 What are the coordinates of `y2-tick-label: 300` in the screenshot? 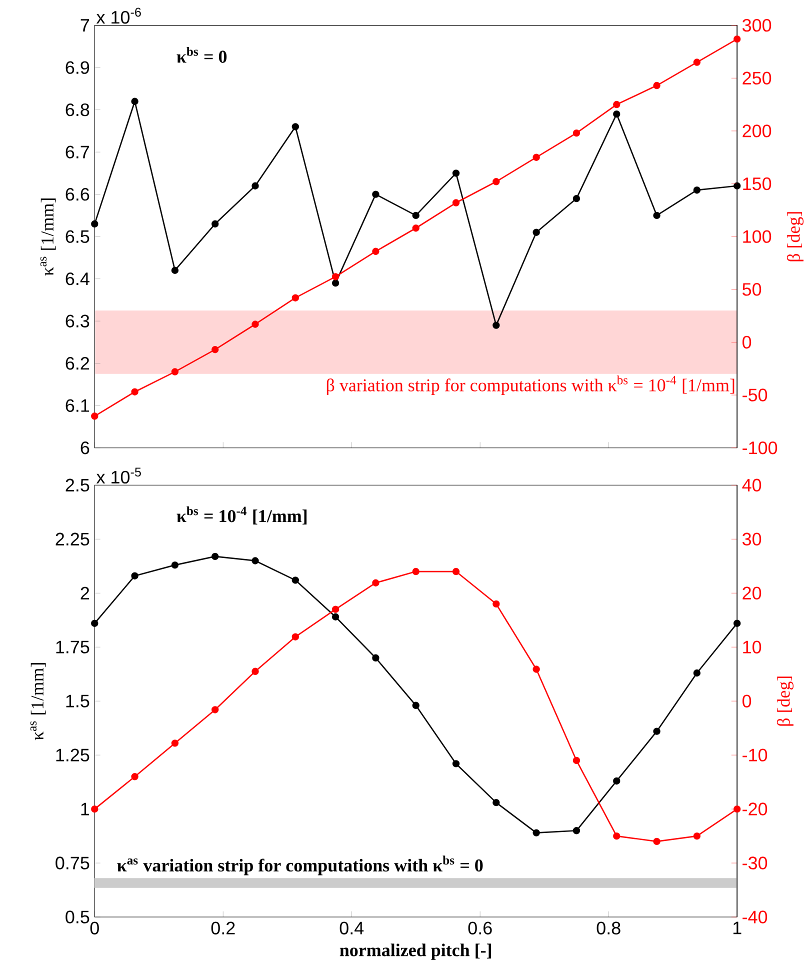 It's located at (756, 25).